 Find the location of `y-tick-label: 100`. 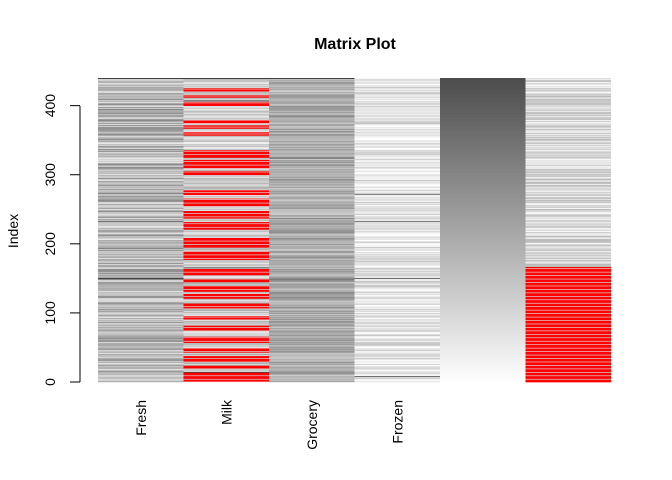

y-tick-label: 100 is located at coordinates (50, 313).